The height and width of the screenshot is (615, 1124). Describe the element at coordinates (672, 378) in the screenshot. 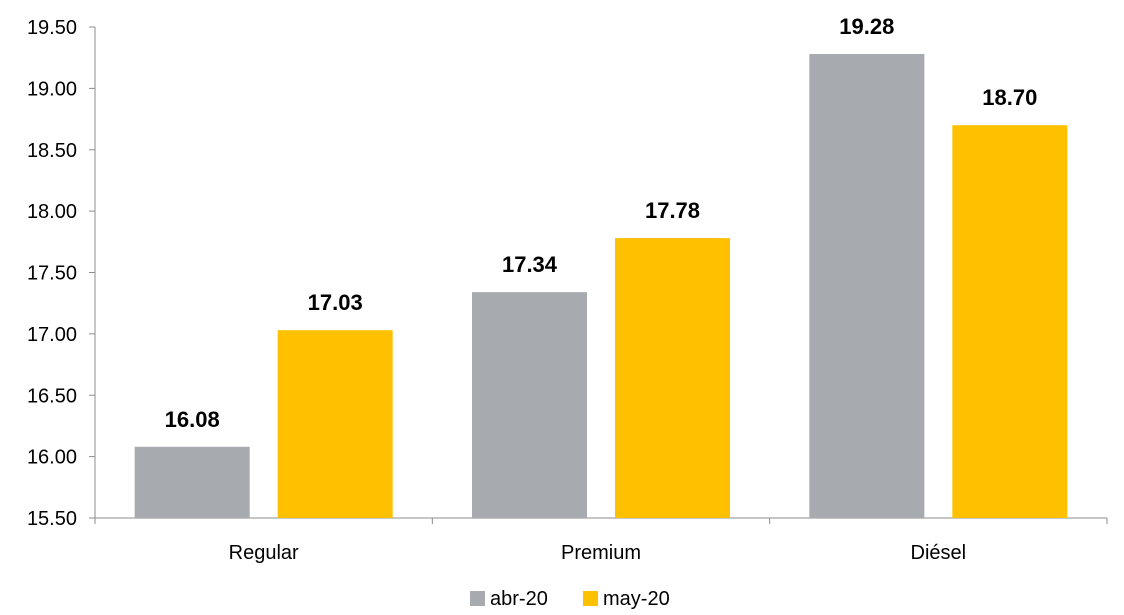

I see `bar-may-20-premium` at that location.